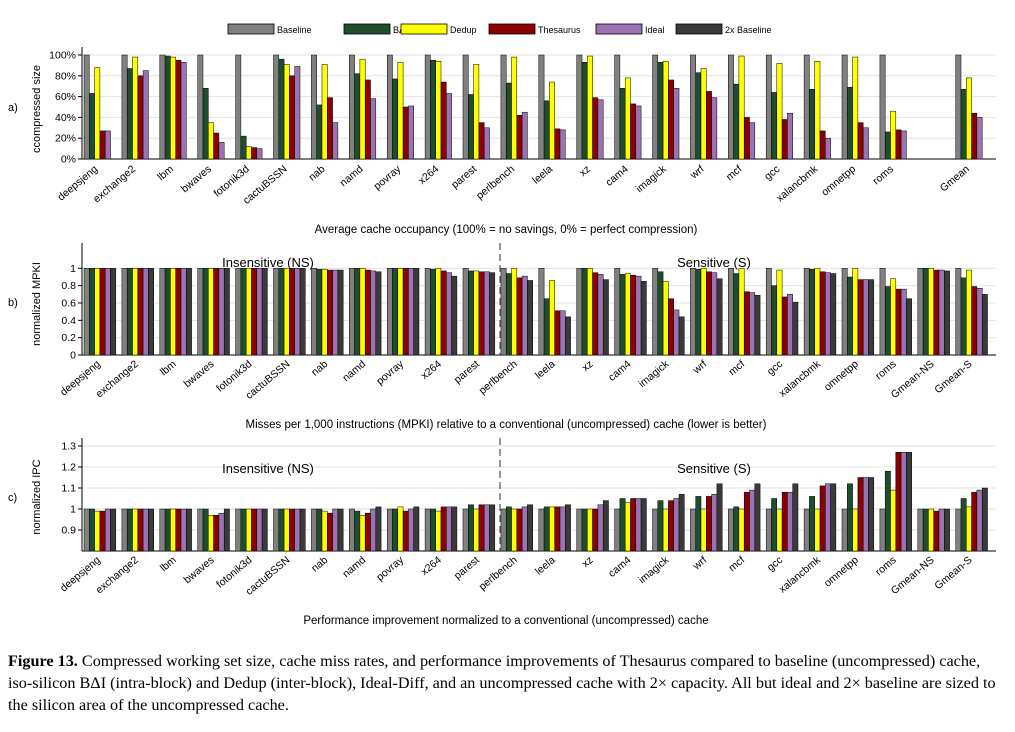 This screenshot has width=1015, height=732. I want to click on category-label: imagick, so click(654, 374).